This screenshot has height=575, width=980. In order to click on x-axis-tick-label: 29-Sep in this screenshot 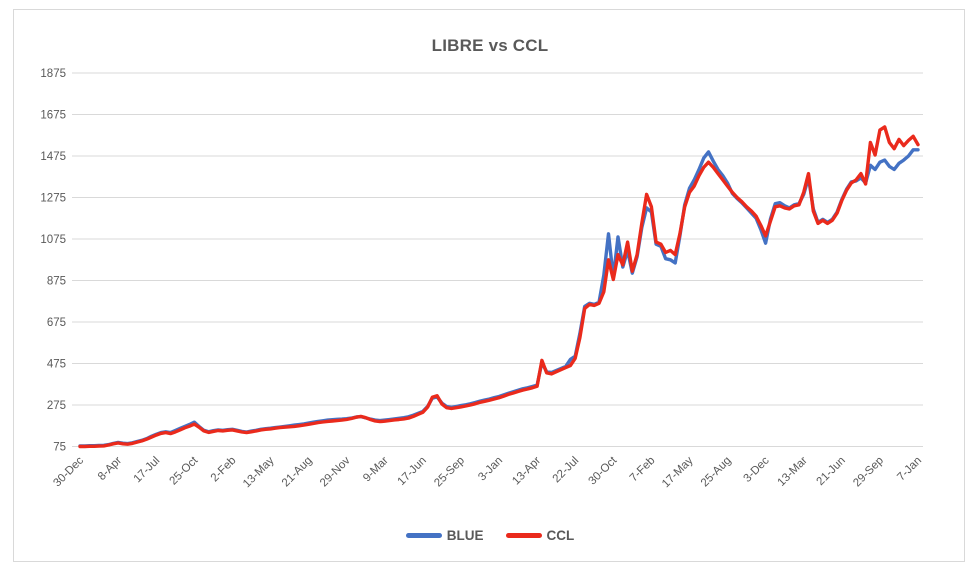, I will do `click(868, 472)`.